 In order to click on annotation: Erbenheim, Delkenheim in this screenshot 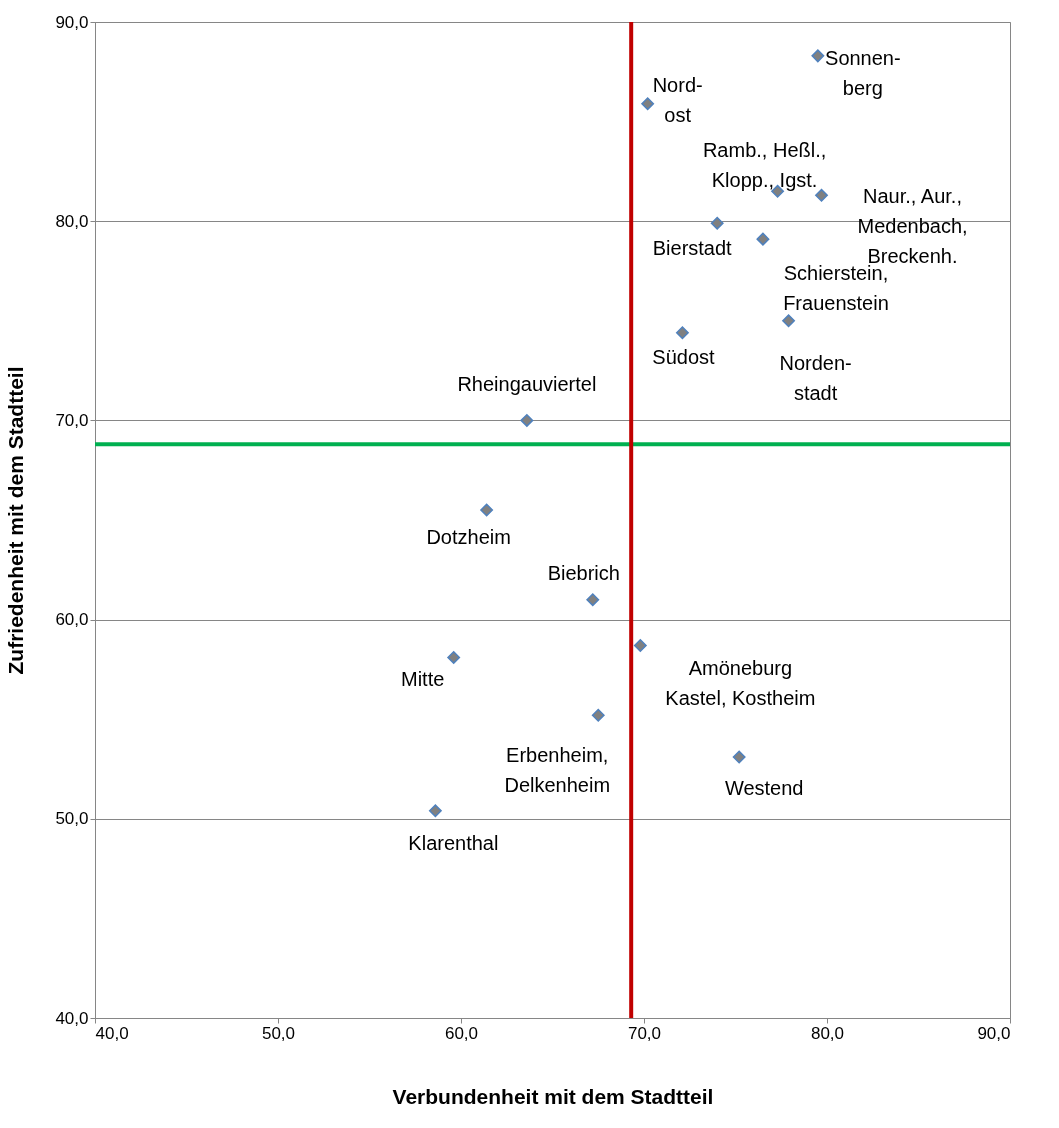, I will do `click(557, 770)`.